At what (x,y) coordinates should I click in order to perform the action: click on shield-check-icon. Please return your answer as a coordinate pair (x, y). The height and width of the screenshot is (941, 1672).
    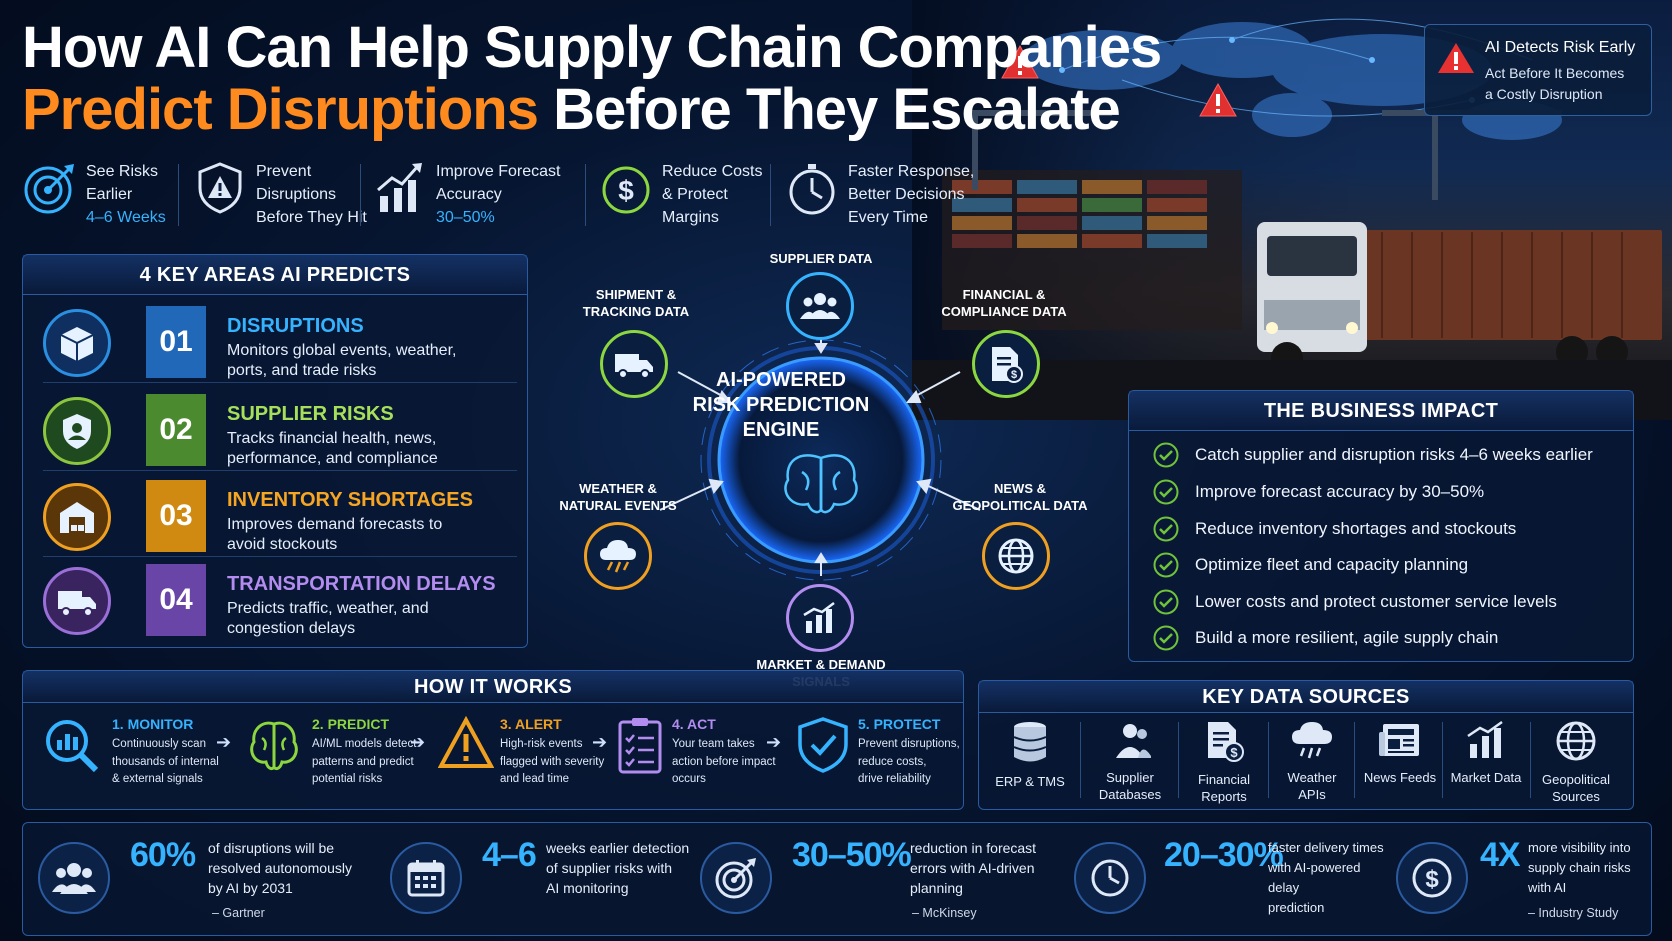
    Looking at the image, I should click on (823, 745).